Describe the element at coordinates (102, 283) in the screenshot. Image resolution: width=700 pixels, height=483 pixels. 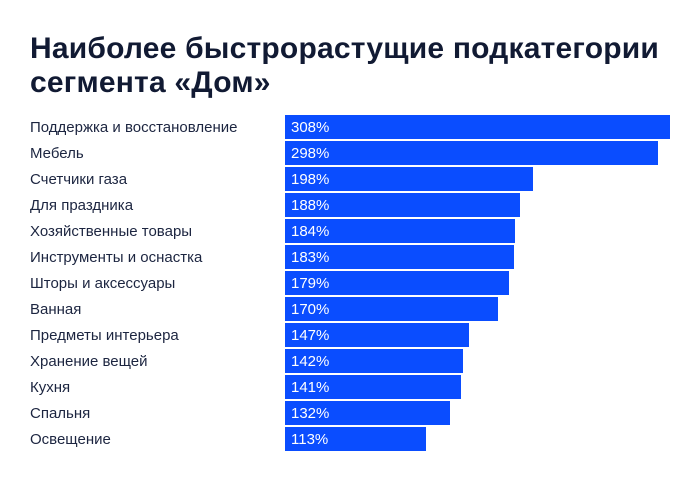
I see `category-label: Шторы и аксессуары` at that location.